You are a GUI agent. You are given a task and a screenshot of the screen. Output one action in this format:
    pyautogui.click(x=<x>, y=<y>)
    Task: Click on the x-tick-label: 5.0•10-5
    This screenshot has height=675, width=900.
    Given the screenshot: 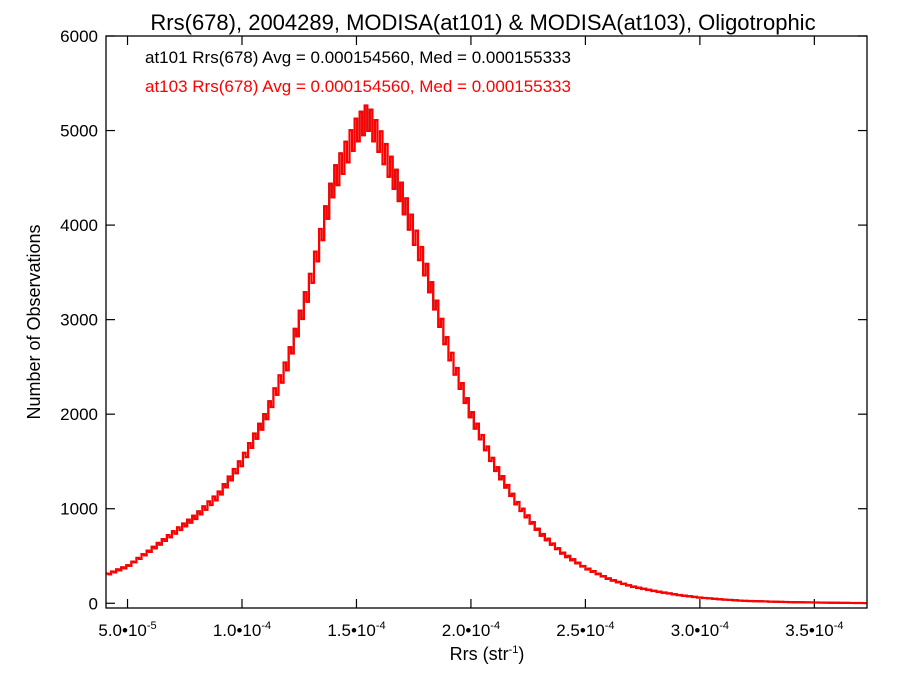 What is the action you would take?
    pyautogui.click(x=127, y=630)
    